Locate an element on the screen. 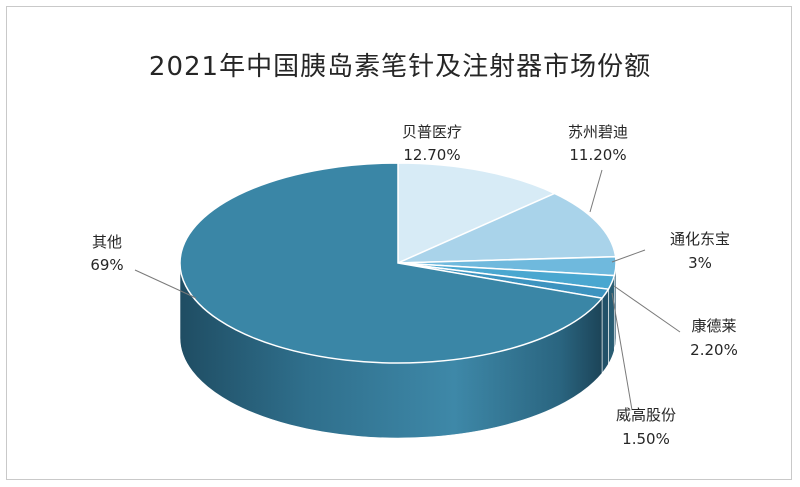 Image resolution: width=800 pixels, height=487 pixels. chart-title: 2021年中国胰岛素笔针及注射器市场份额 is located at coordinates (400, 67).